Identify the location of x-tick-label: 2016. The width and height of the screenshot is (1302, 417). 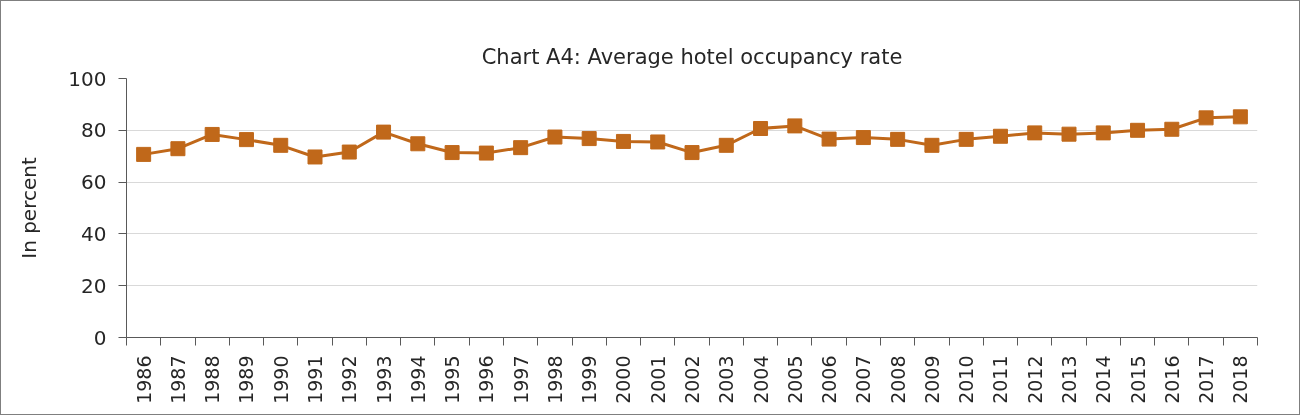
(1171, 379).